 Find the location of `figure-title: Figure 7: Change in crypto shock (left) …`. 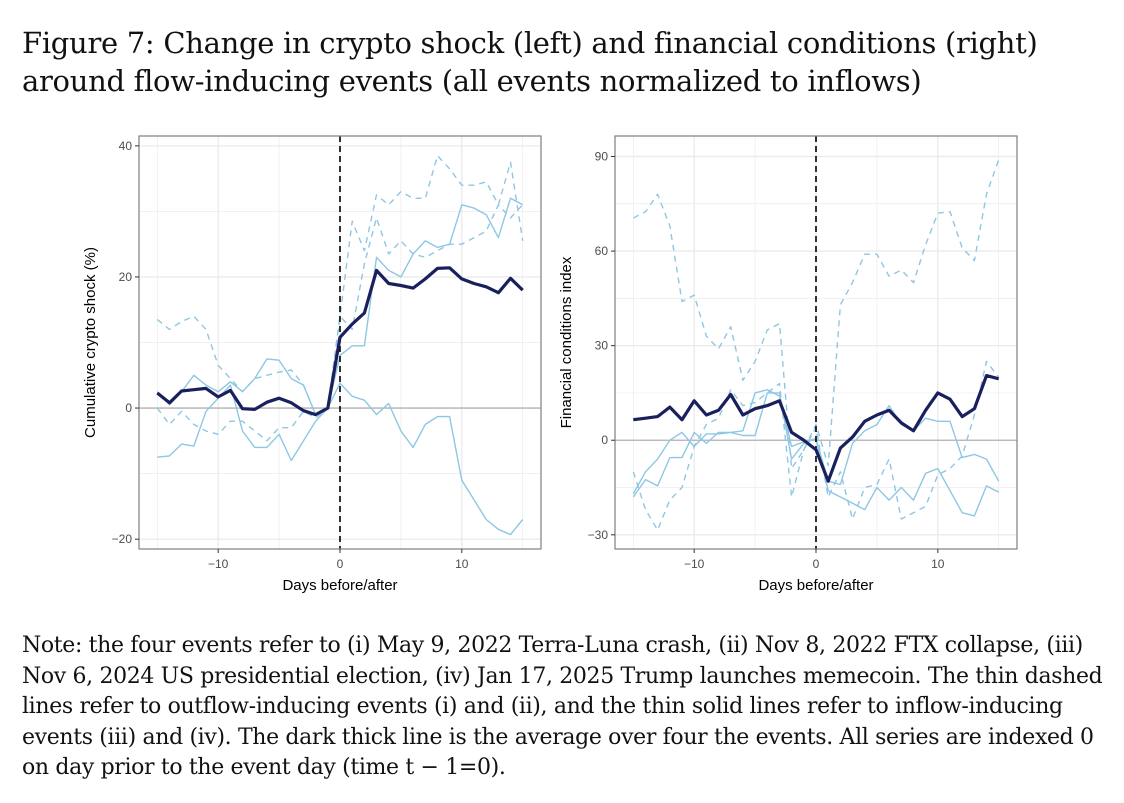

figure-title: Figure 7: Change in crypto shock (left) … is located at coordinates (530, 62).